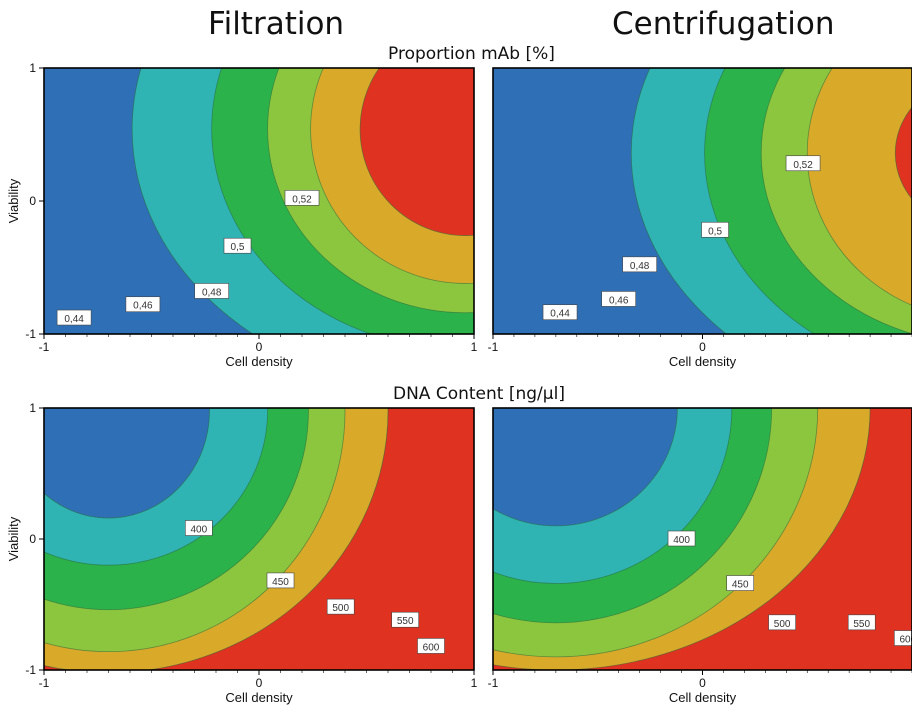 Image resolution: width=912 pixels, height=715 pixels. What do you see at coordinates (471, 54) in the screenshot?
I see `row-title-proportion-mab: Proportion mAb [%]` at bounding box center [471, 54].